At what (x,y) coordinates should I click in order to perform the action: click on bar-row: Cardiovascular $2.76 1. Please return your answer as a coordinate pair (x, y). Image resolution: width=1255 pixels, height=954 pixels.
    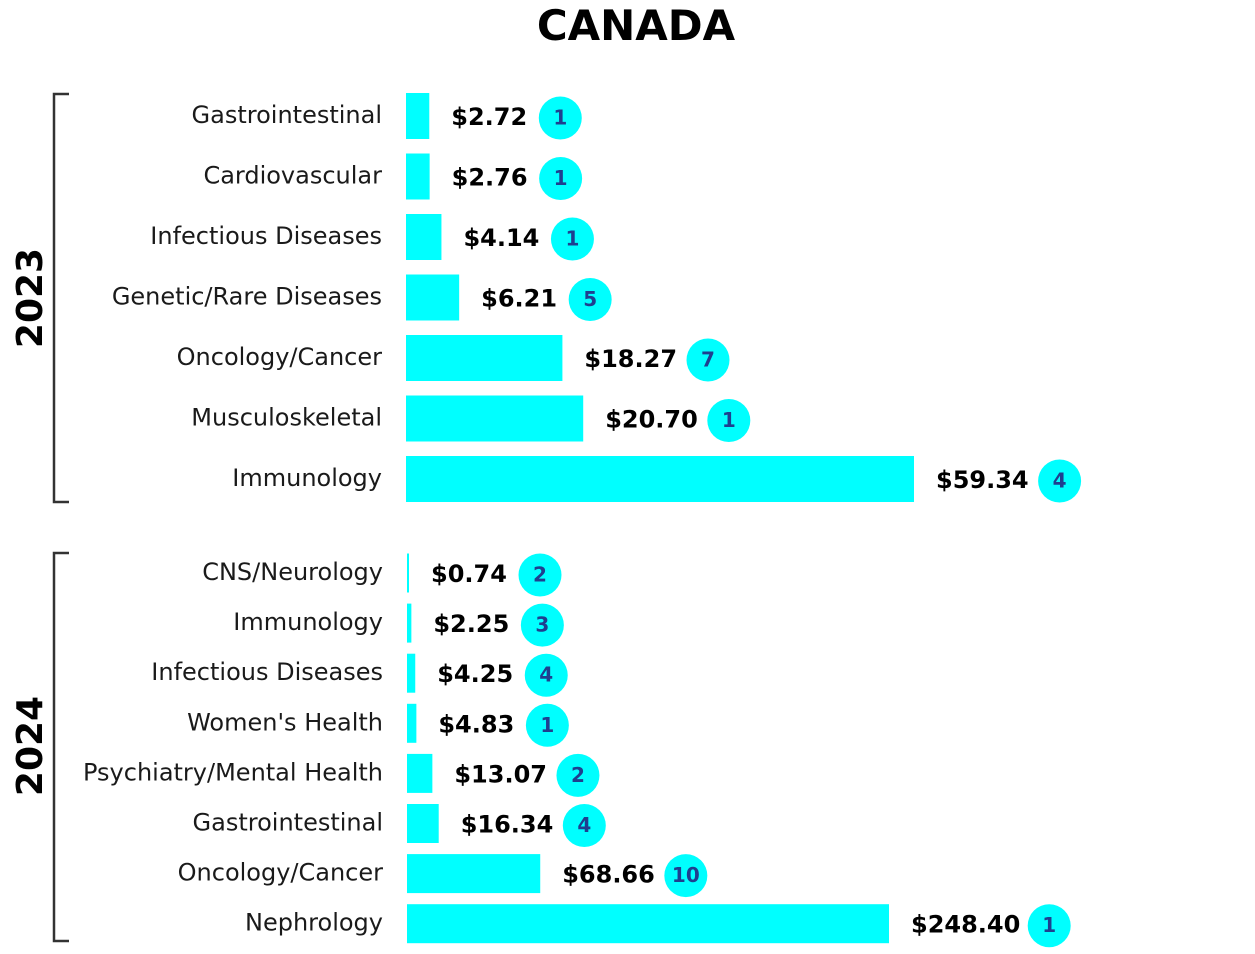
    Looking at the image, I should click on (393, 176).